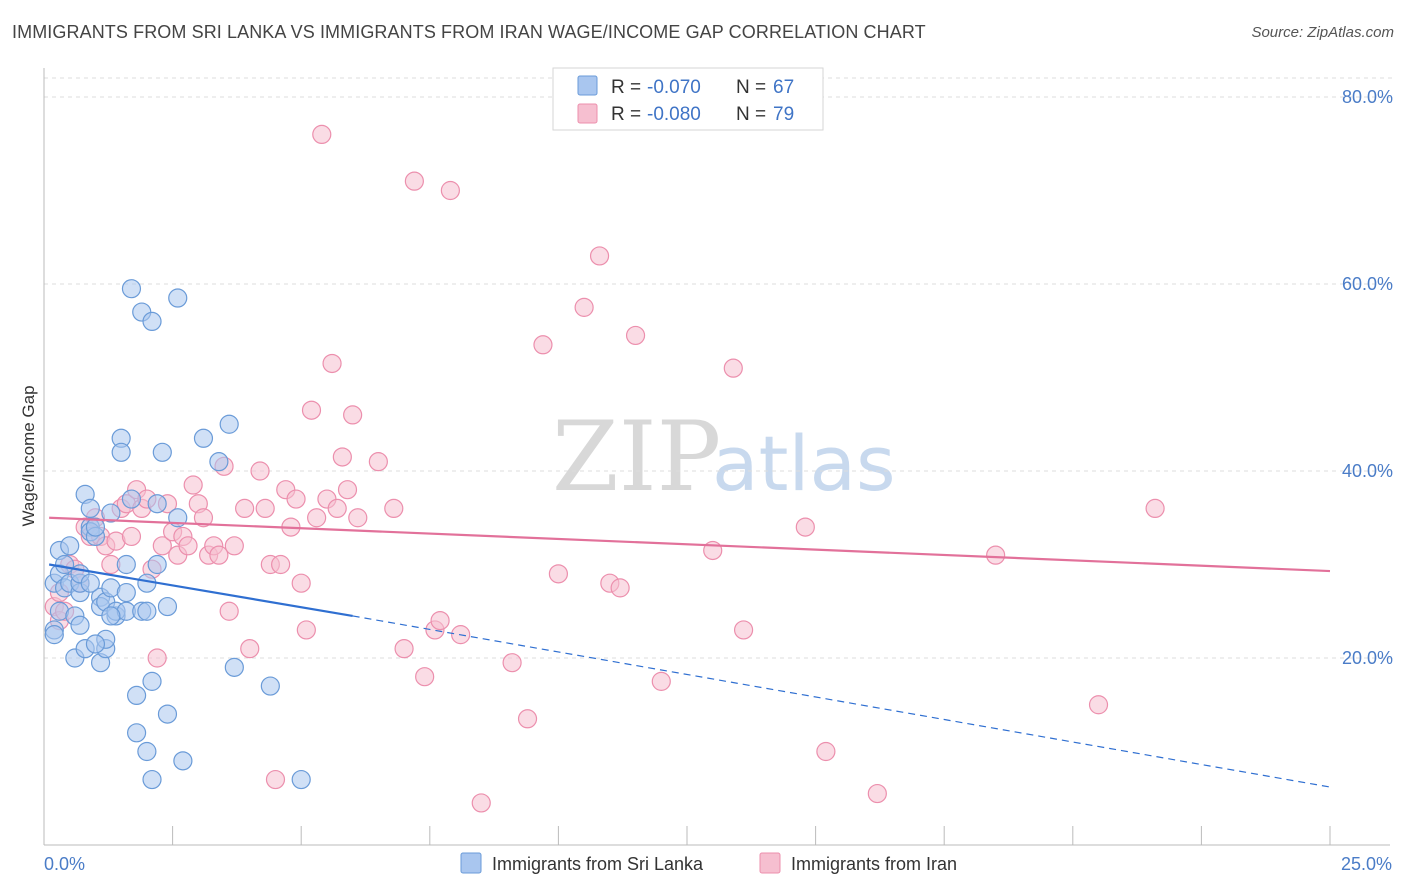 Image resolution: width=1406 pixels, height=892 pixels. Describe the element at coordinates (587, 113) in the screenshot. I see `legend-swatch-iran` at that location.